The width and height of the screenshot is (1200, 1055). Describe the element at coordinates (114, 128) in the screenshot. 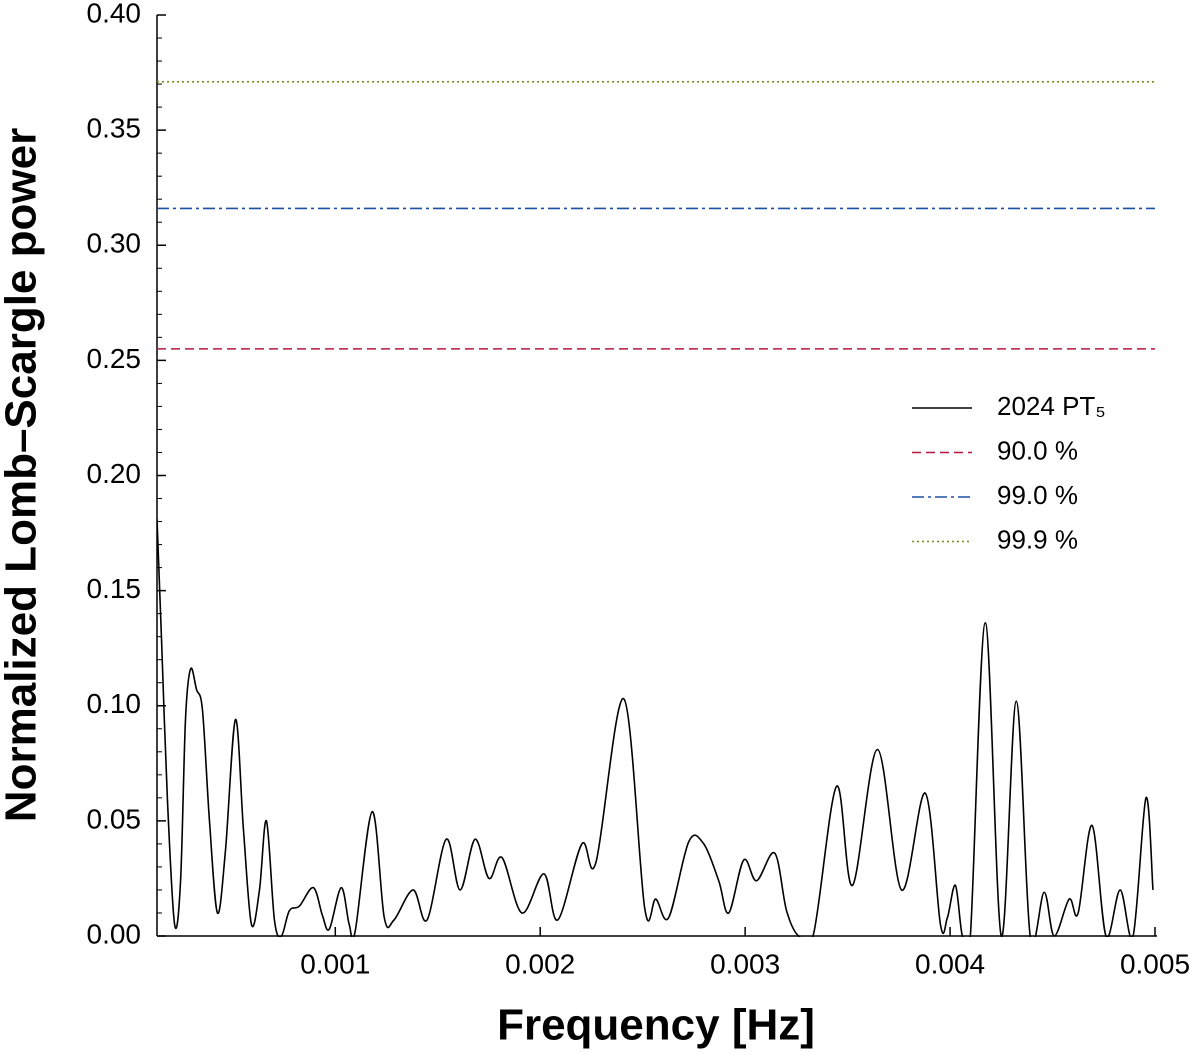

I see `y-tick-label: 0.35` at that location.